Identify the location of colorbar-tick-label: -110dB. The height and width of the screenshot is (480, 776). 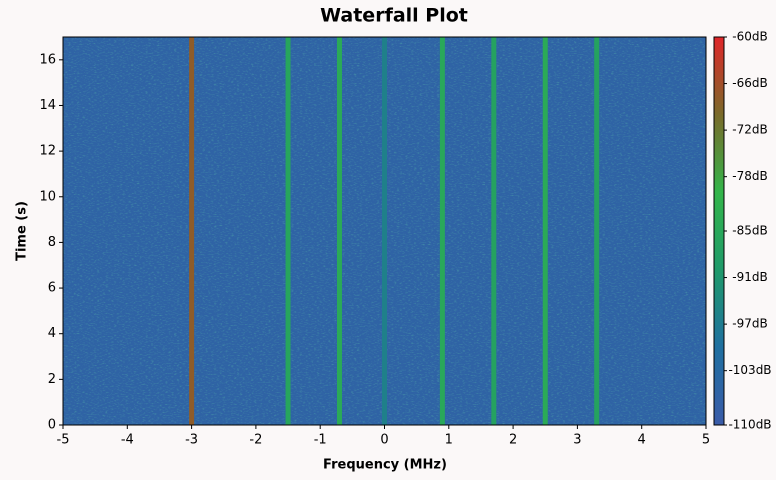
(749, 425).